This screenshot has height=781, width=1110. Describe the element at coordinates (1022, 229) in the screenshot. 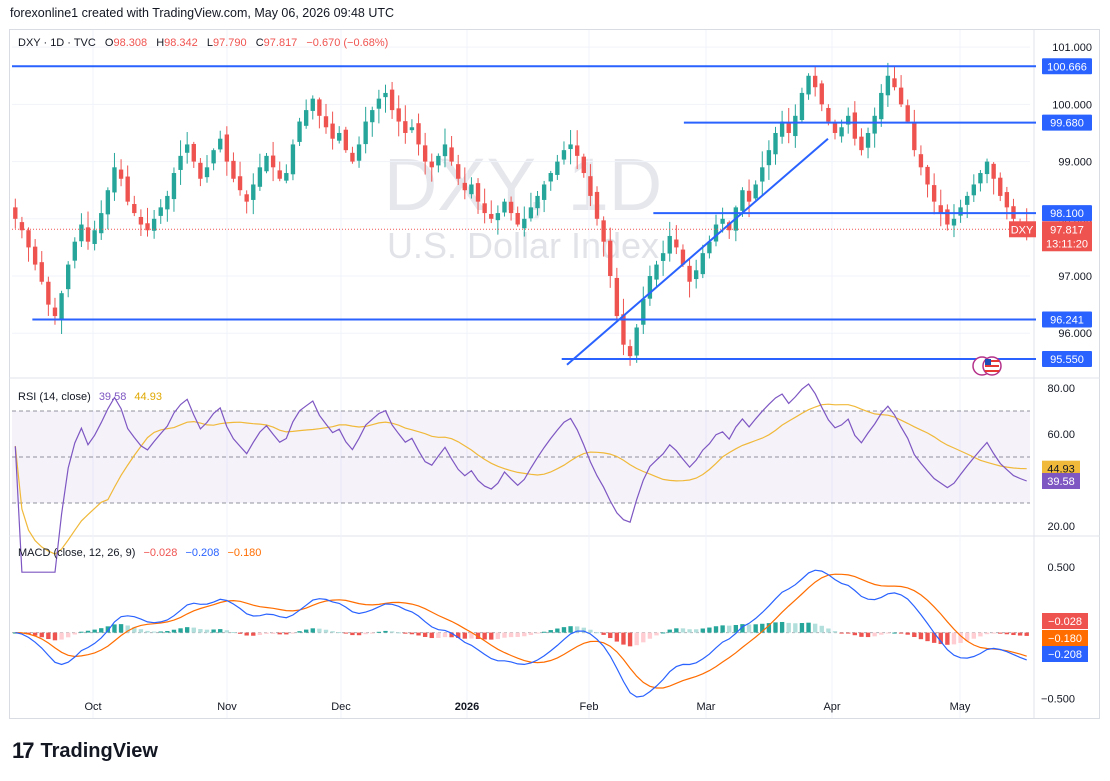

I see `symbol-tag-box` at that location.